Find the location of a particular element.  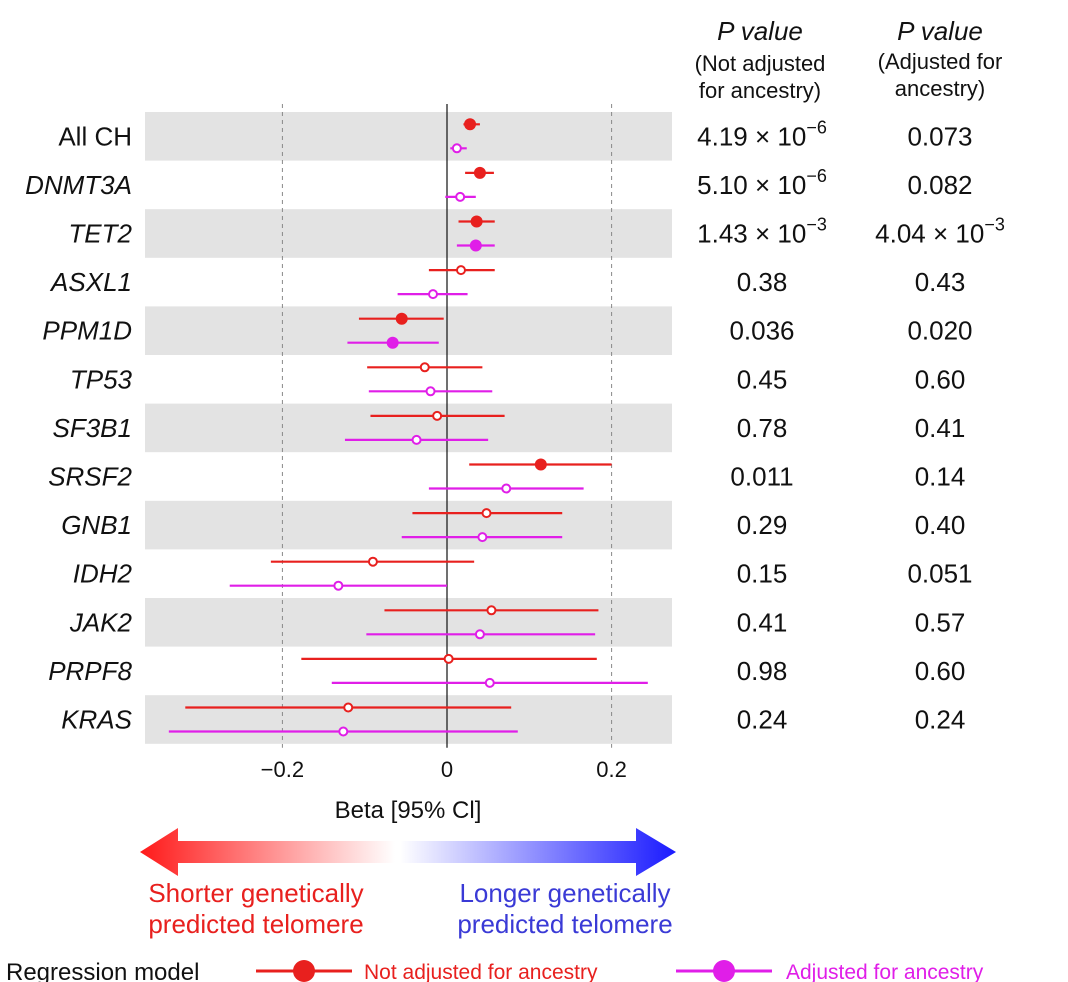

table-row: IDH2 0.15 0.051 is located at coordinates (523, 573).